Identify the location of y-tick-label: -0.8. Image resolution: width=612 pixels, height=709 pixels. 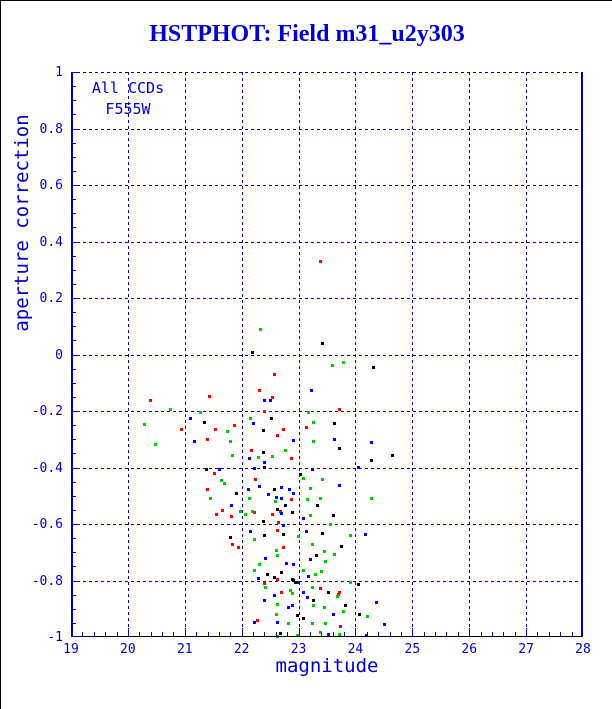
(47, 581).